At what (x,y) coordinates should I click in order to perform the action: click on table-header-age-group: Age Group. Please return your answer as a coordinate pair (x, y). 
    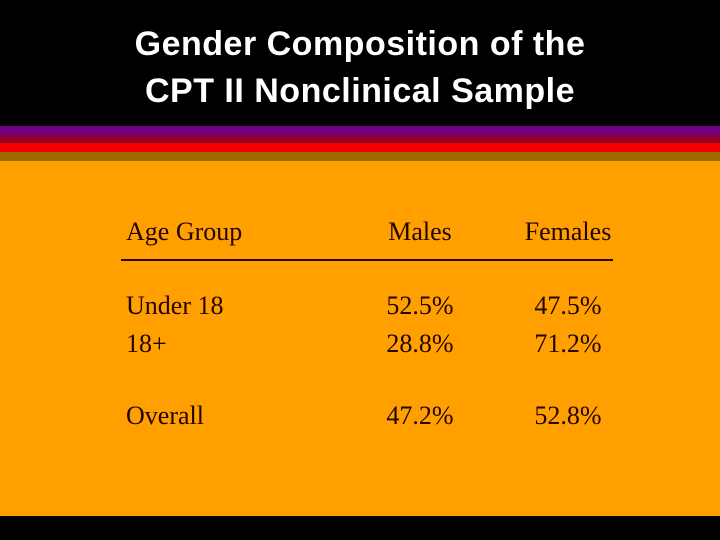
    Looking at the image, I should click on (184, 231).